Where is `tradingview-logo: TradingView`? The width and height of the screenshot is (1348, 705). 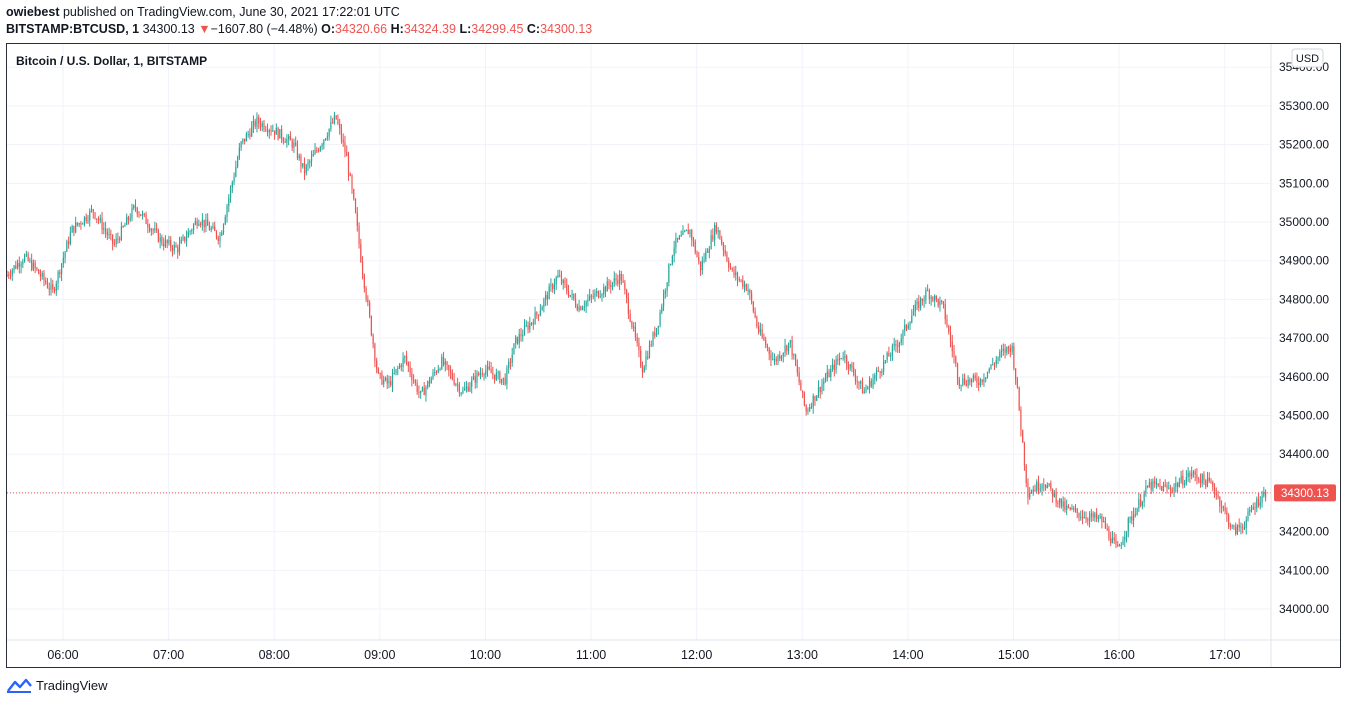
tradingview-logo: TradingView is located at coordinates (57, 685).